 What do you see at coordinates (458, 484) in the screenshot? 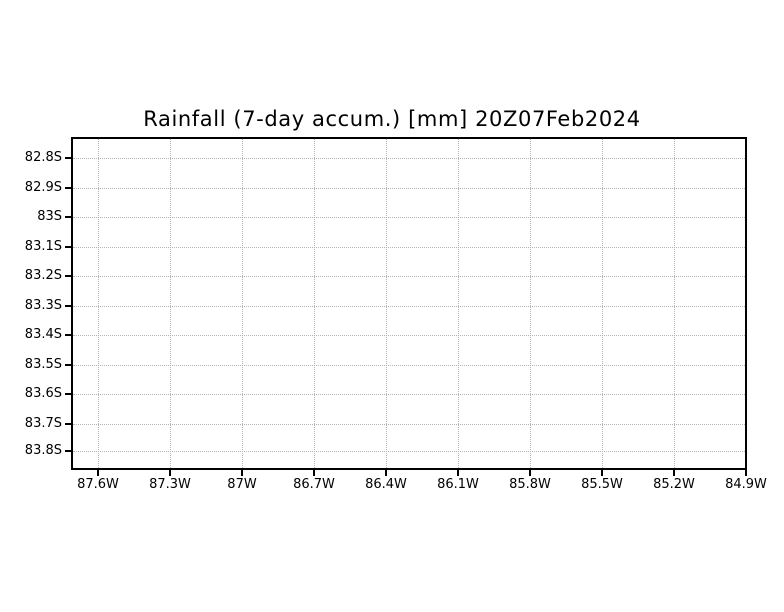
I see `x-axis-tick-label: 86.1W` at bounding box center [458, 484].